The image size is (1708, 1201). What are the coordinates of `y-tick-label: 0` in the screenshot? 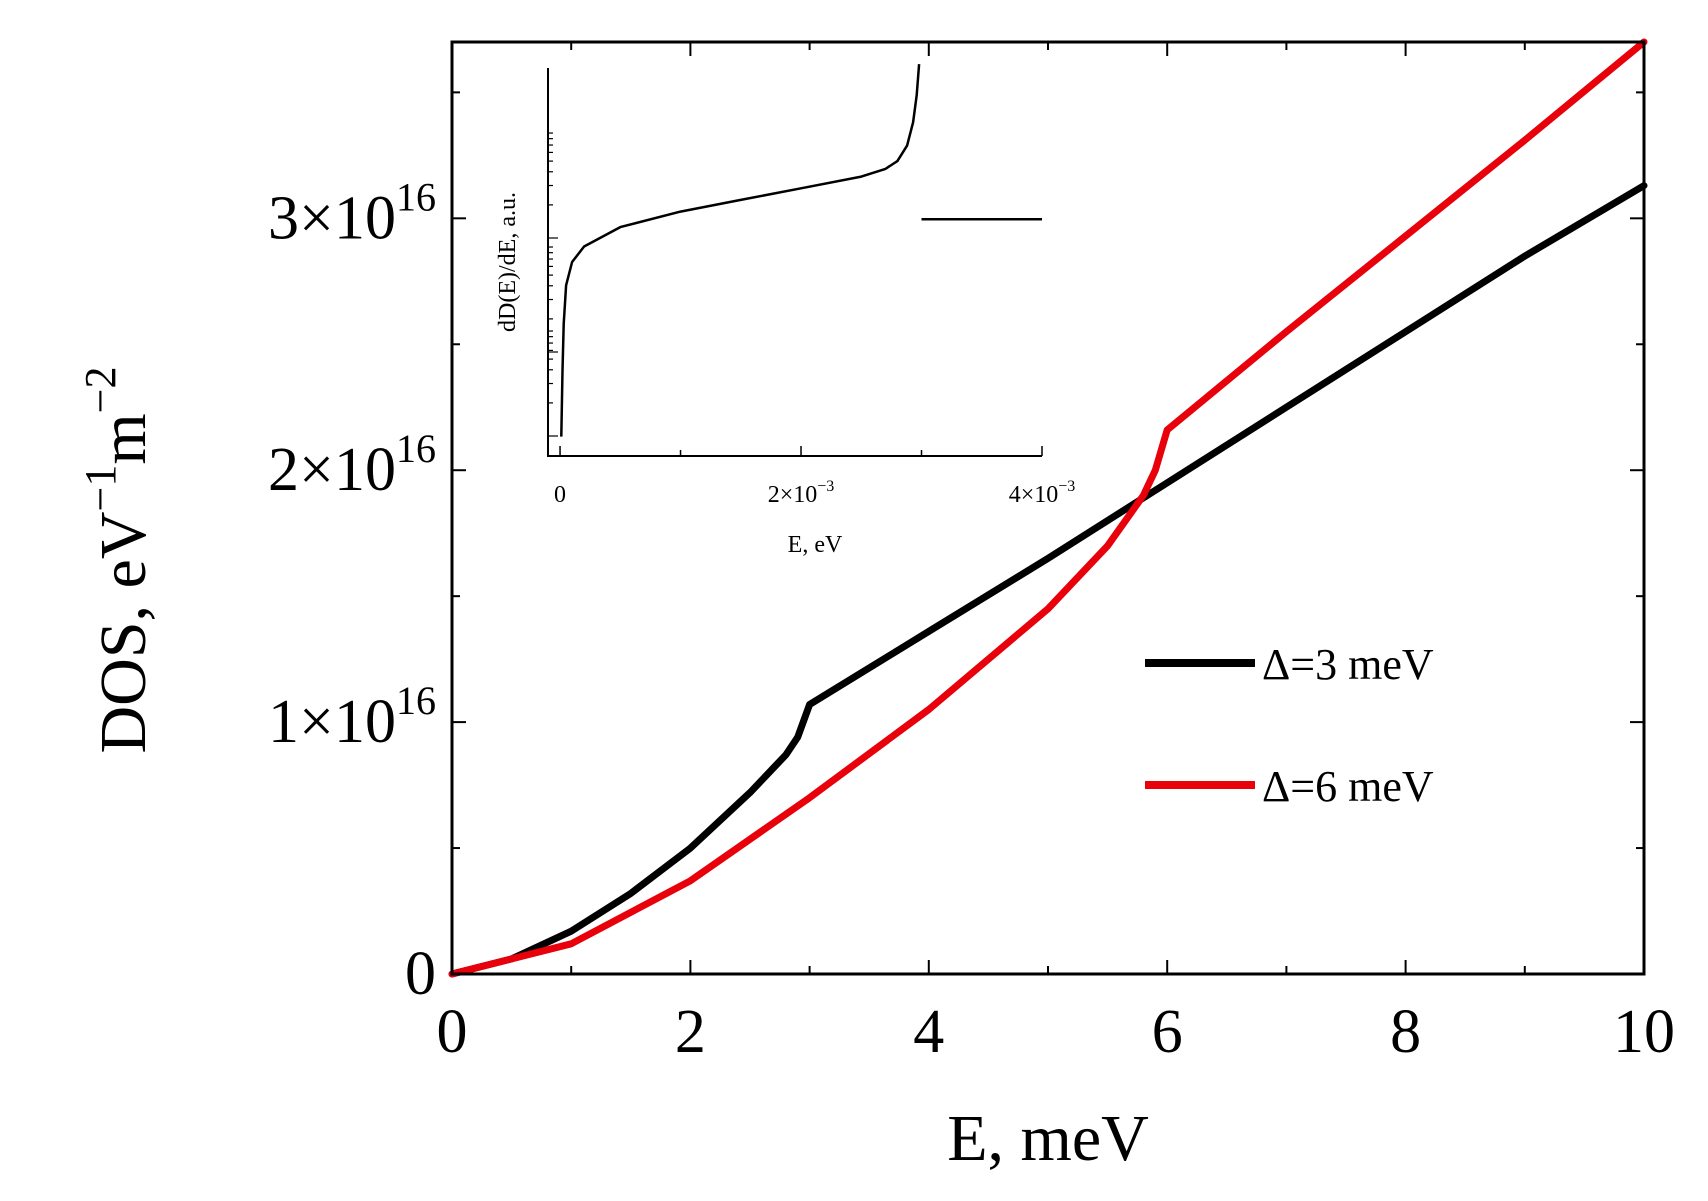 It's located at (420, 974).